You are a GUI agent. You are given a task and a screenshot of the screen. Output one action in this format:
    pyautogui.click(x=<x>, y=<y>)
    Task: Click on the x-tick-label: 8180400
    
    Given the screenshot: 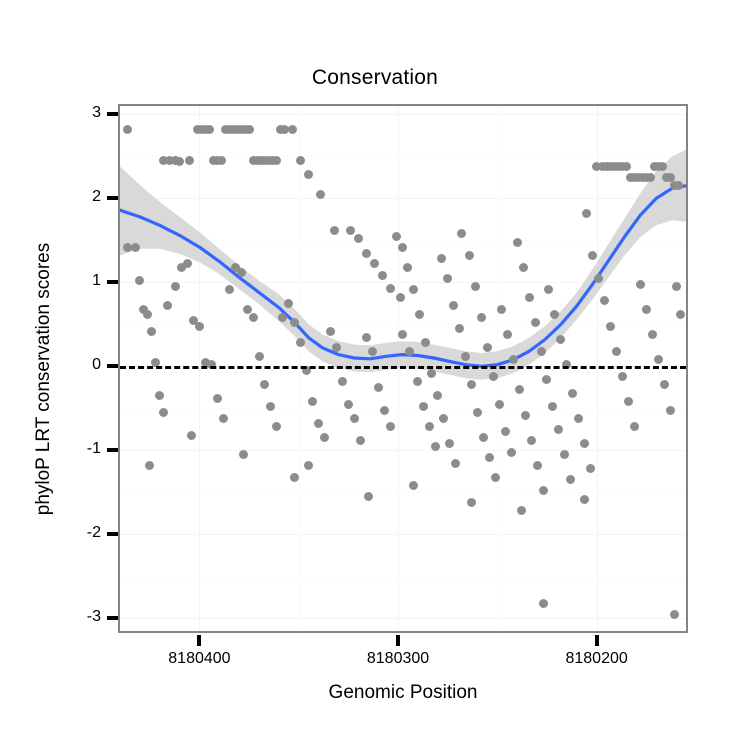 What is the action you would take?
    pyautogui.click(x=199, y=658)
    